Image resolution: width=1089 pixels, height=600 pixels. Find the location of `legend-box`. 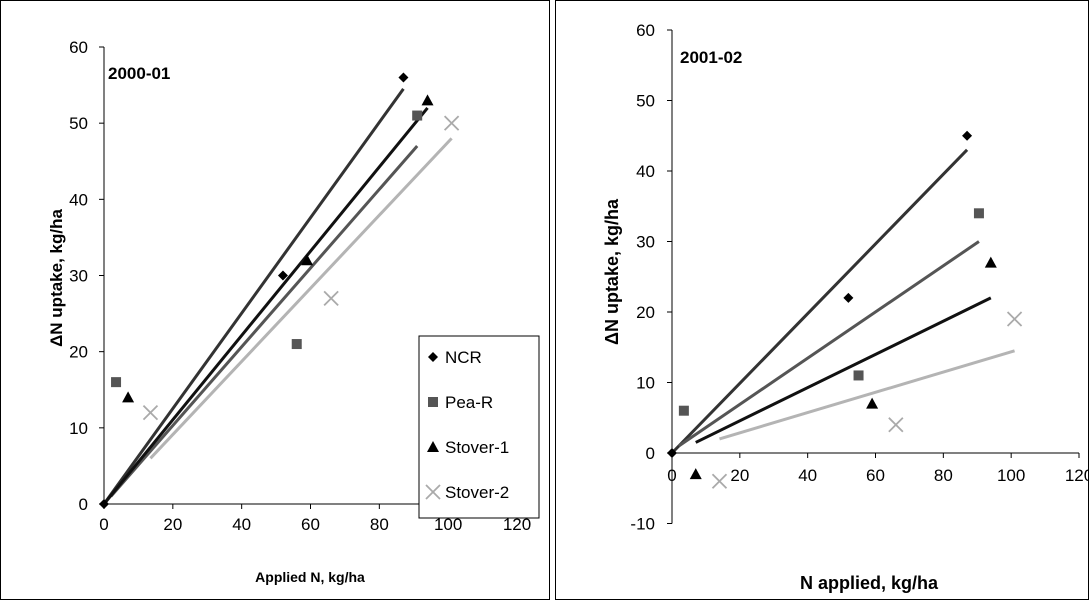

legend-box is located at coordinates (479, 427).